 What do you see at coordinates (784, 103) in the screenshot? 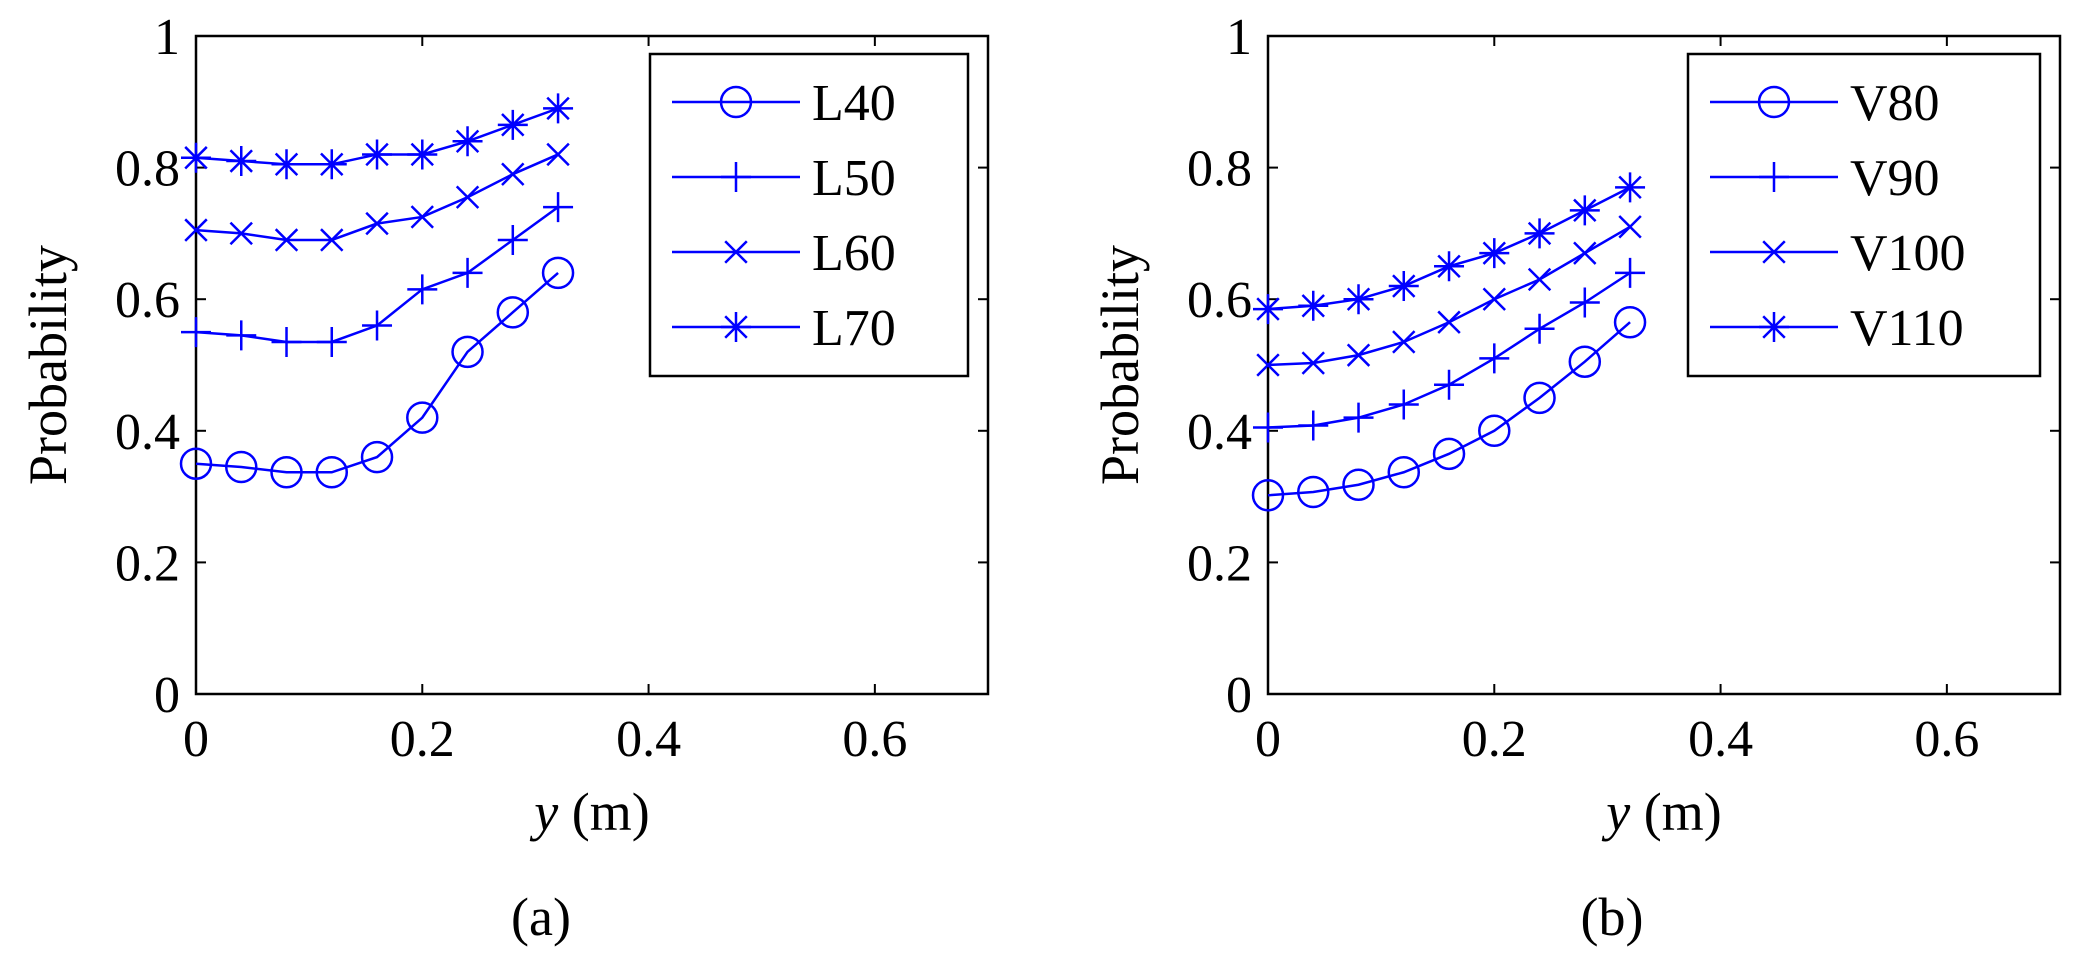
I see `legend-item-L40: L40` at bounding box center [784, 103].